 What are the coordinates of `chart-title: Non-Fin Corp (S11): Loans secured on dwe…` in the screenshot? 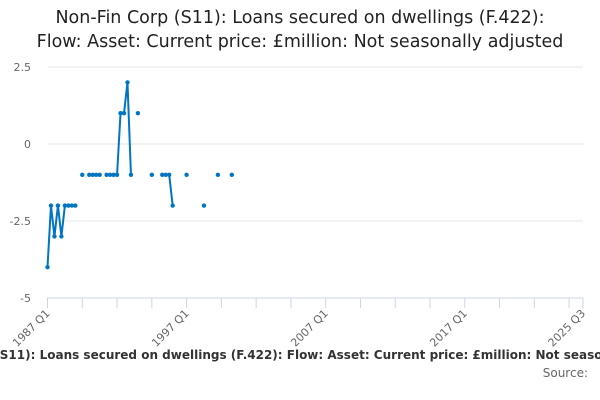 It's located at (300, 30).